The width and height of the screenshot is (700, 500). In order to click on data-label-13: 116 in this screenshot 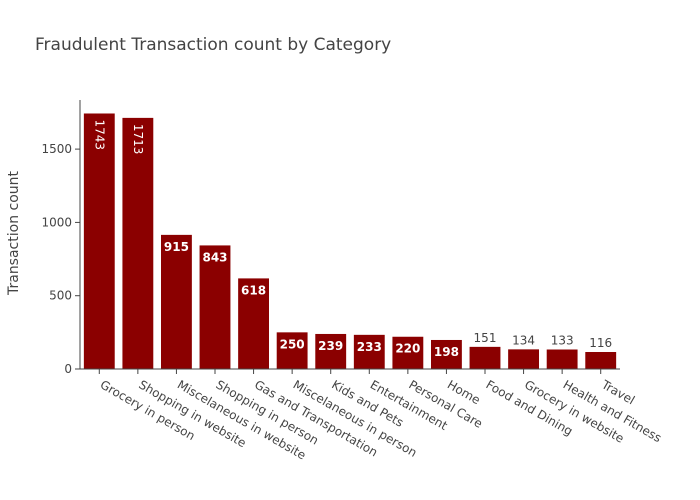, I will do `click(600, 343)`.